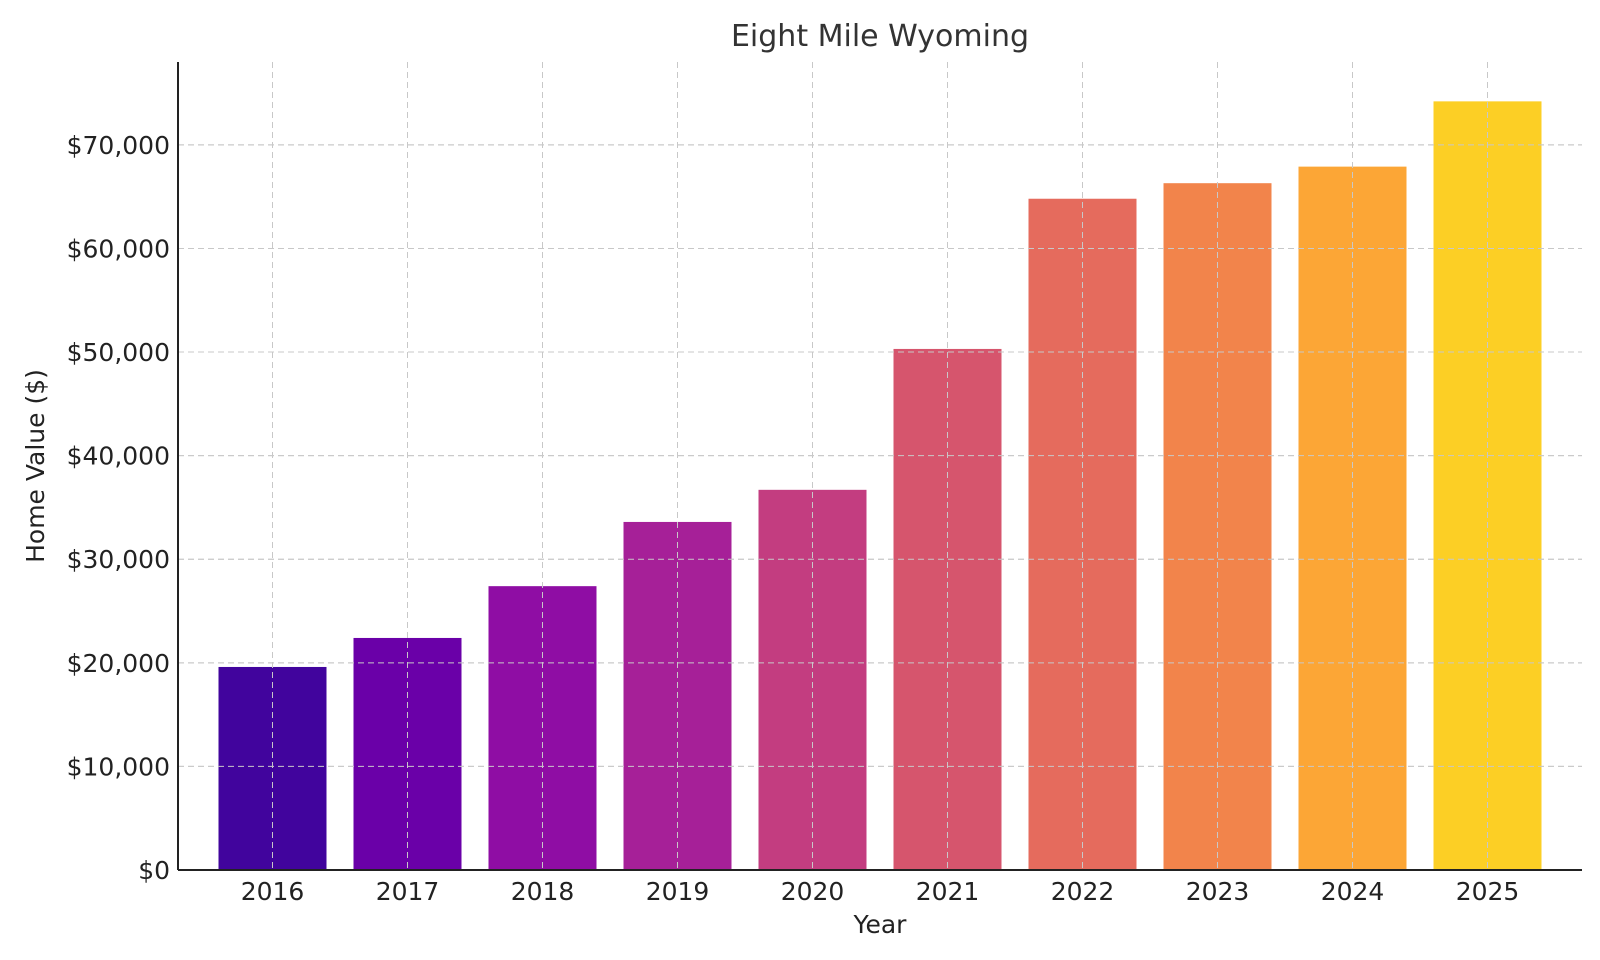  Describe the element at coordinates (35, 466) in the screenshot. I see `y-axis-label: Home Value ($)` at that location.